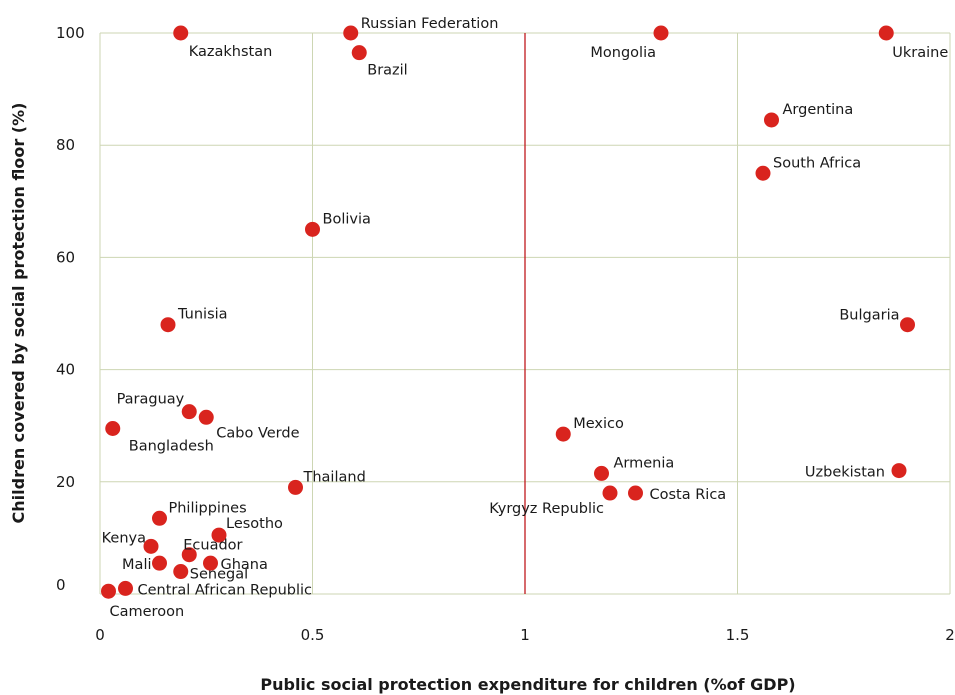 Image resolution: width=955 pixels, height=695 pixels. I want to click on data-label: Argentina, so click(818, 110).